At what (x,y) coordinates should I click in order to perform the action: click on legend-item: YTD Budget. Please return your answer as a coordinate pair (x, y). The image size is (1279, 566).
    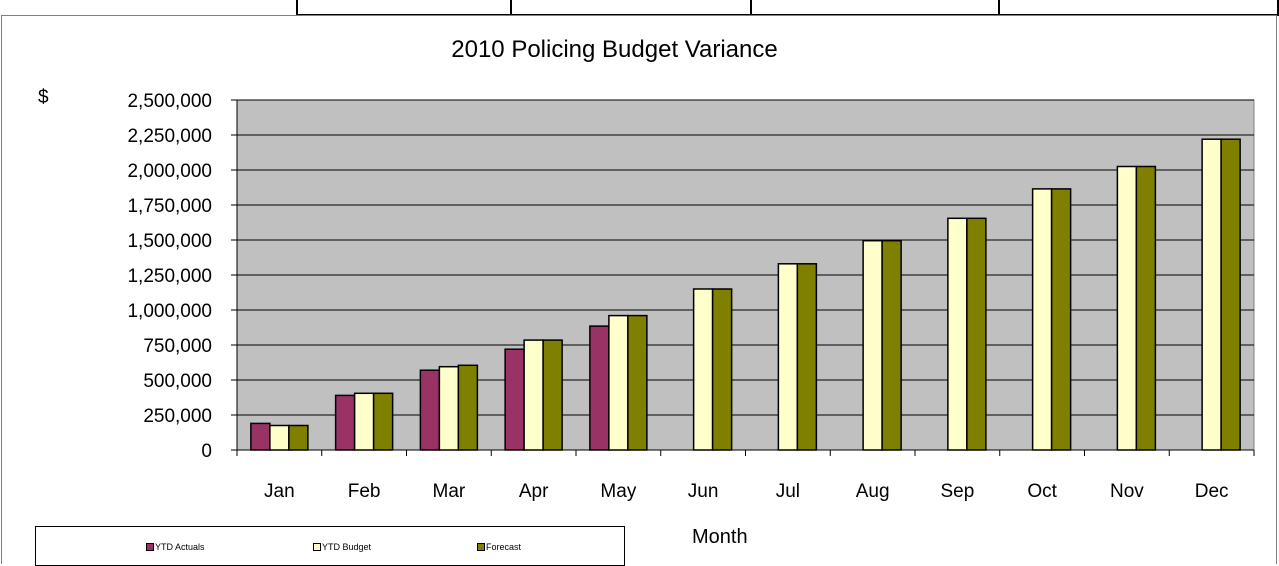
    Looking at the image, I should click on (342, 547).